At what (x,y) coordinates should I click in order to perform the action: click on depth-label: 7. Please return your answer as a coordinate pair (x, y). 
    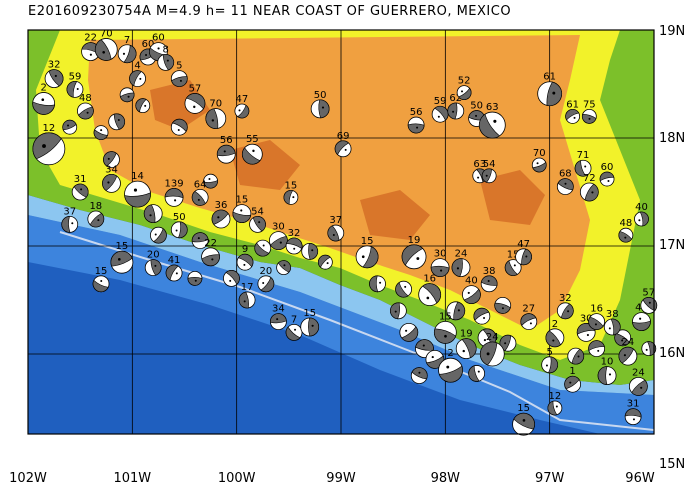
    Looking at the image, I should click on (294, 319).